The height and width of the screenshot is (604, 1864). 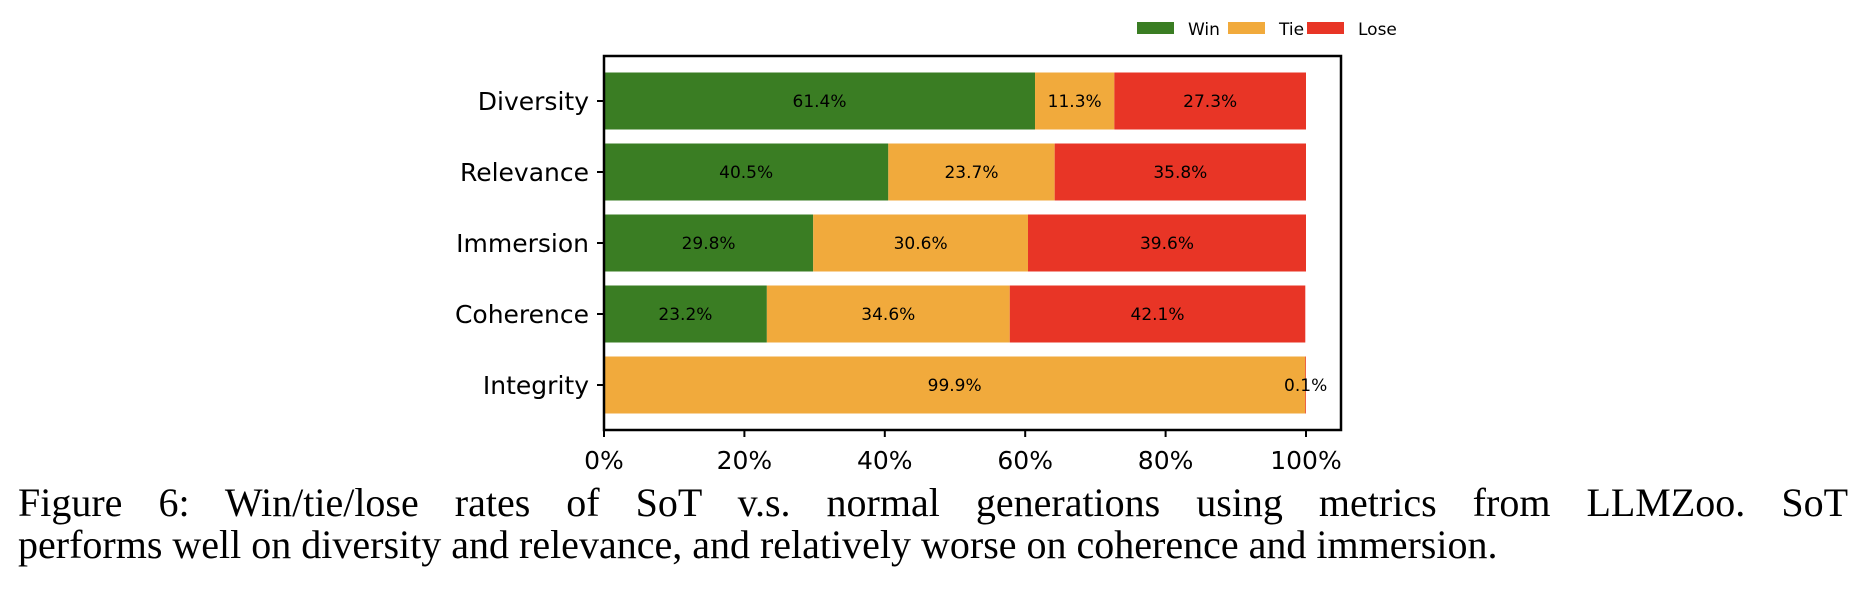 I want to click on bar-label-relevance-lose: 35.8%, so click(x=1180, y=173).